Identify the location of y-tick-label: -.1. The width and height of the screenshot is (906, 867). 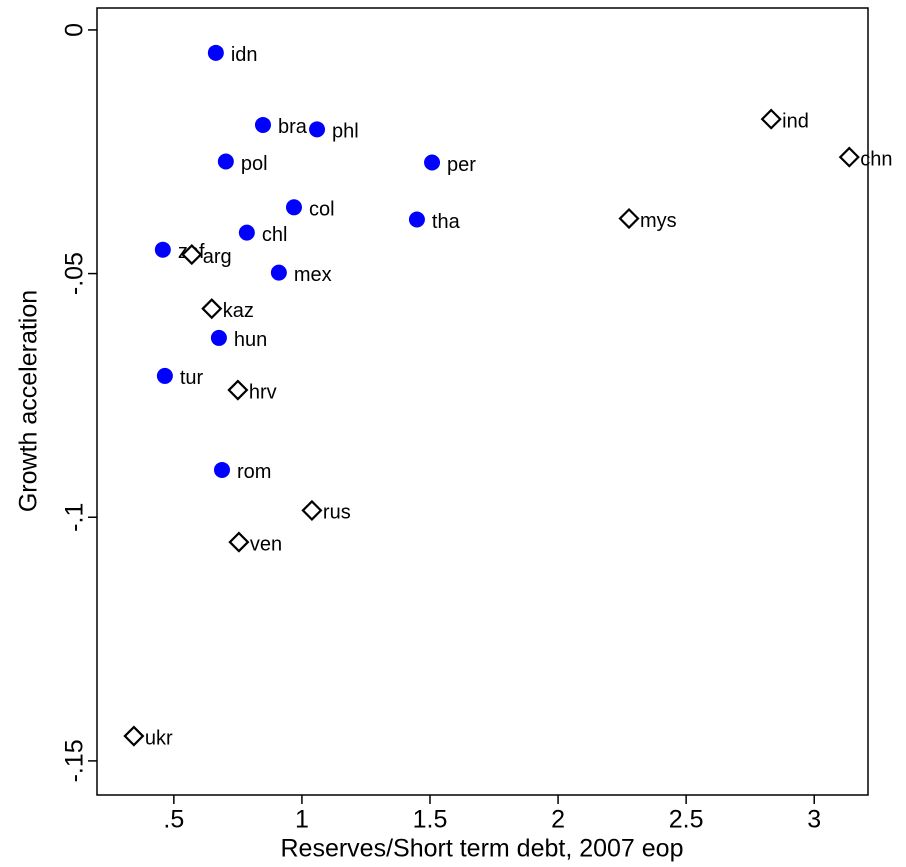
(75, 517).